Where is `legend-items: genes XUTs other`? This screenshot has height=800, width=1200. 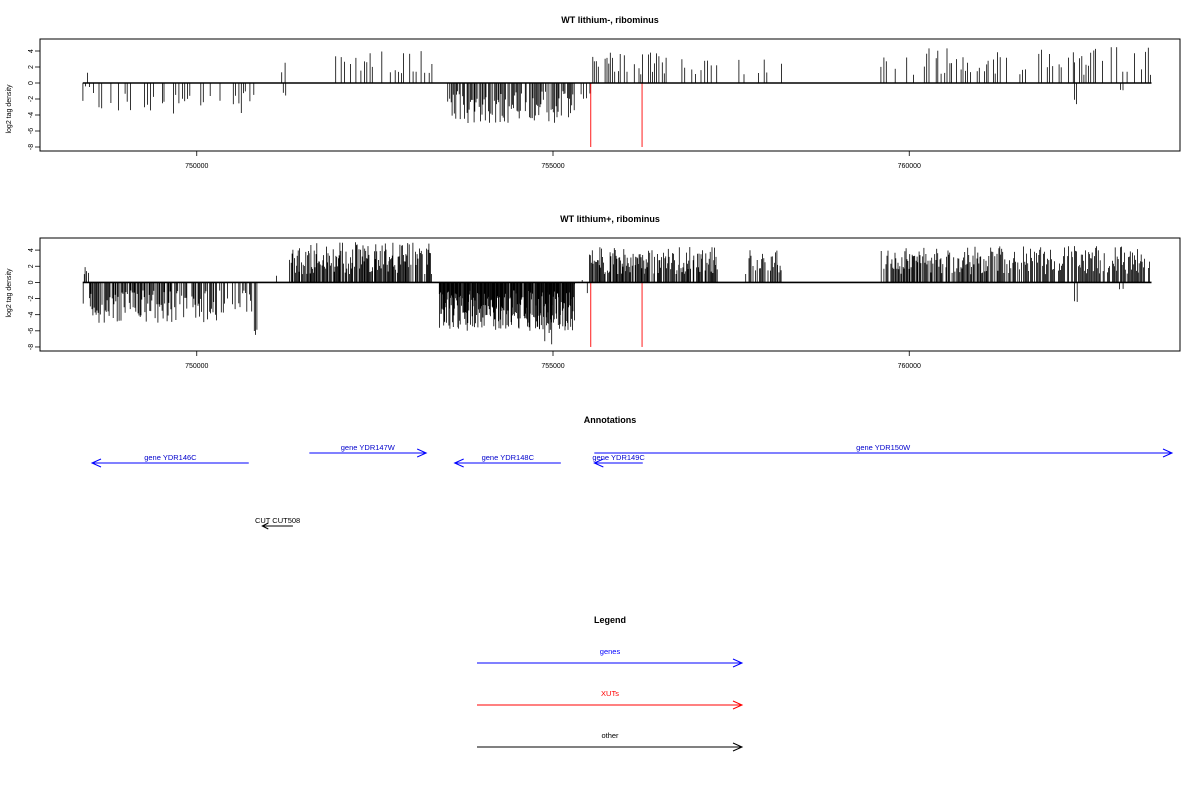 legend-items: genes XUTs other is located at coordinates (610, 699).